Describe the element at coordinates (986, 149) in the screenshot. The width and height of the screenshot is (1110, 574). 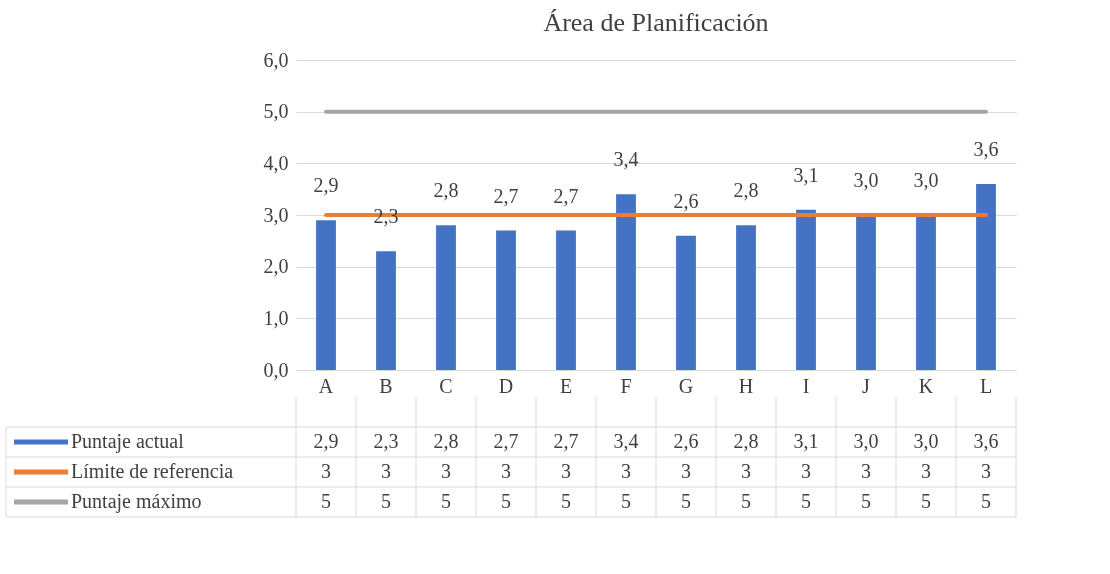
I see `text: 3,6` at that location.